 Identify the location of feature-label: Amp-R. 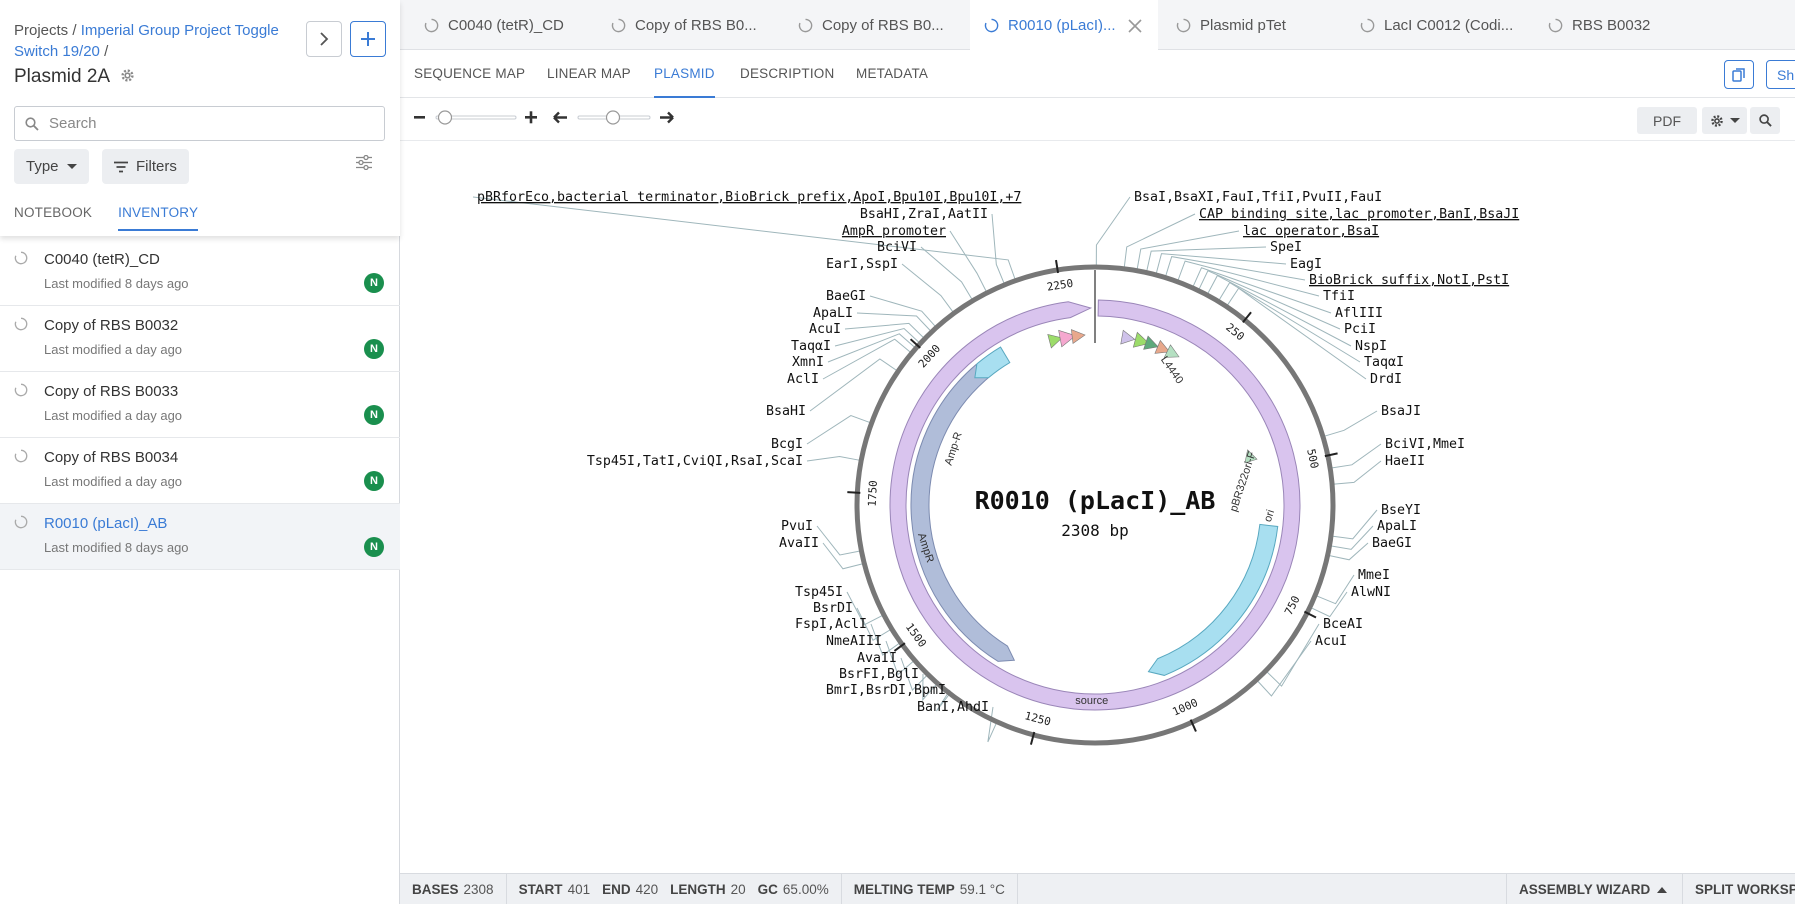
(954, 449).